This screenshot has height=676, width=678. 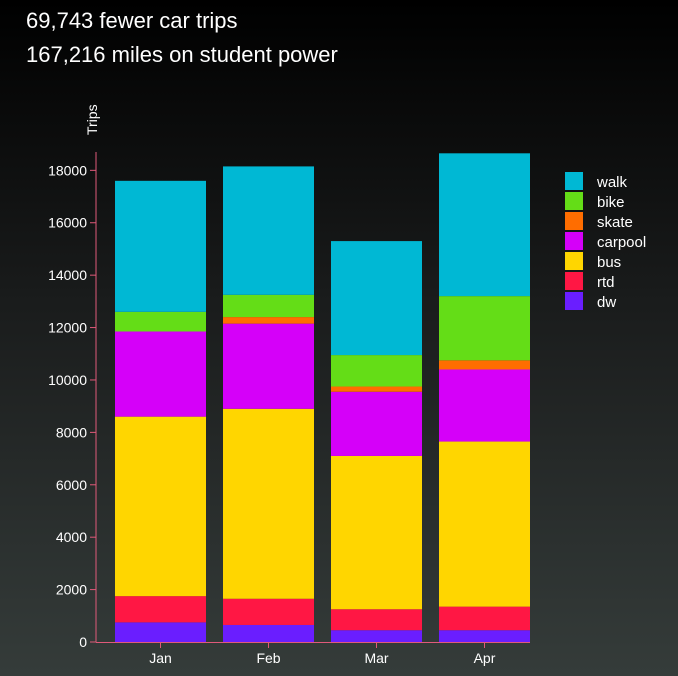 What do you see at coordinates (160, 246) in the screenshot?
I see `bar-jan-walk` at bounding box center [160, 246].